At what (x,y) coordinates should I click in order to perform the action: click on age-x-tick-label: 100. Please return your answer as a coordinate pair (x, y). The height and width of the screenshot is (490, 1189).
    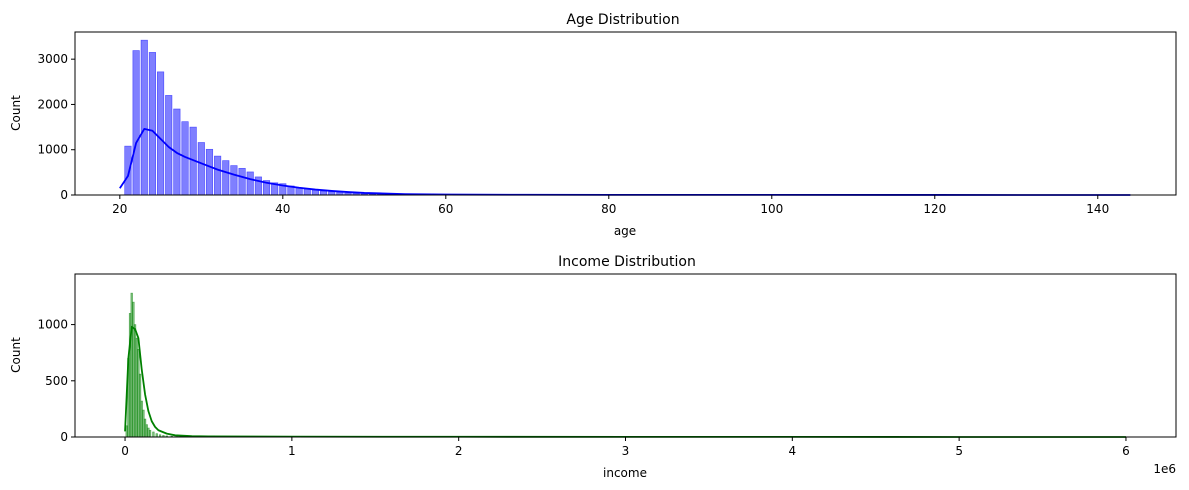
    Looking at the image, I should click on (771, 209).